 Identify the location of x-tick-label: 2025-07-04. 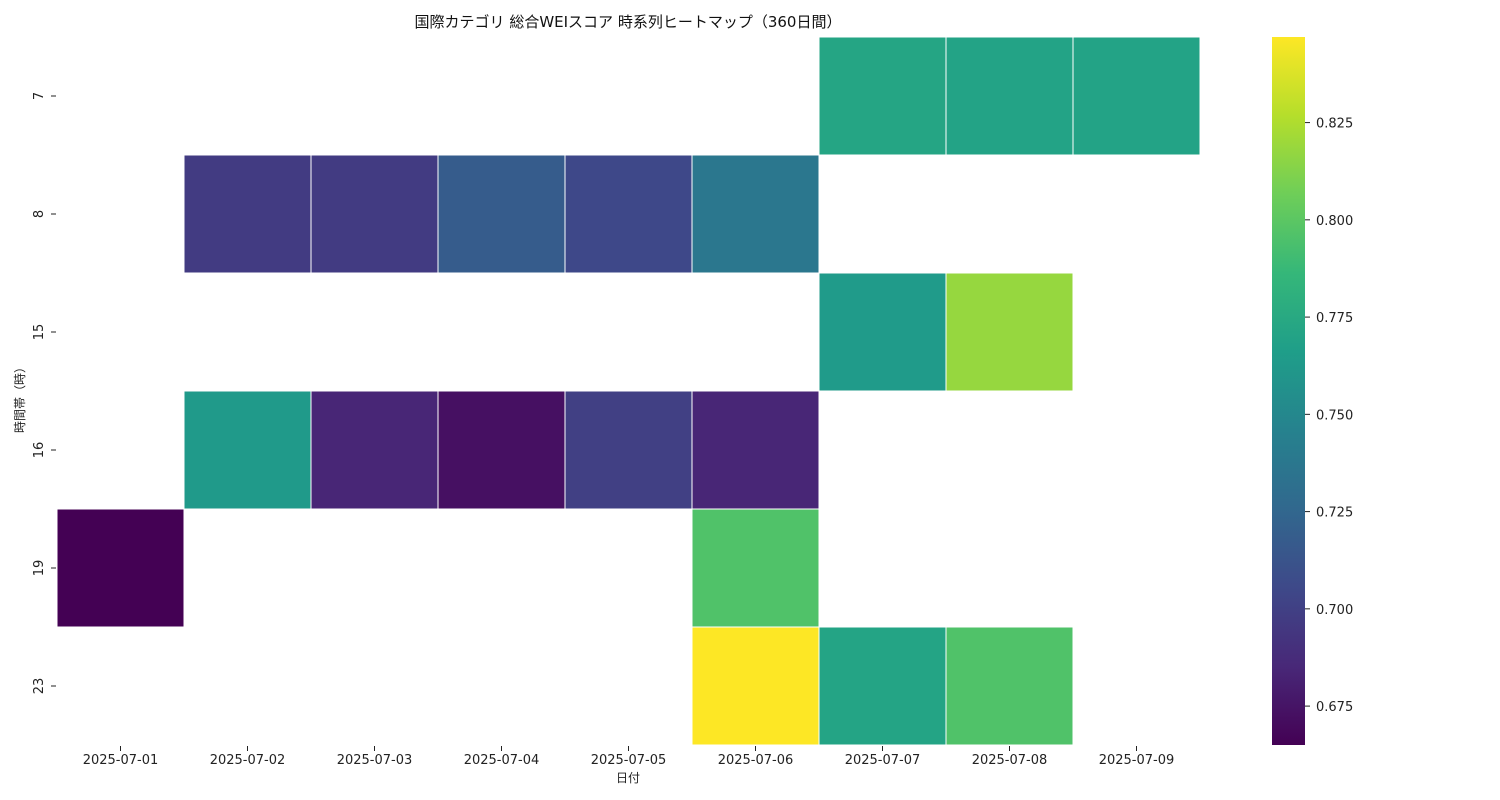
(502, 760).